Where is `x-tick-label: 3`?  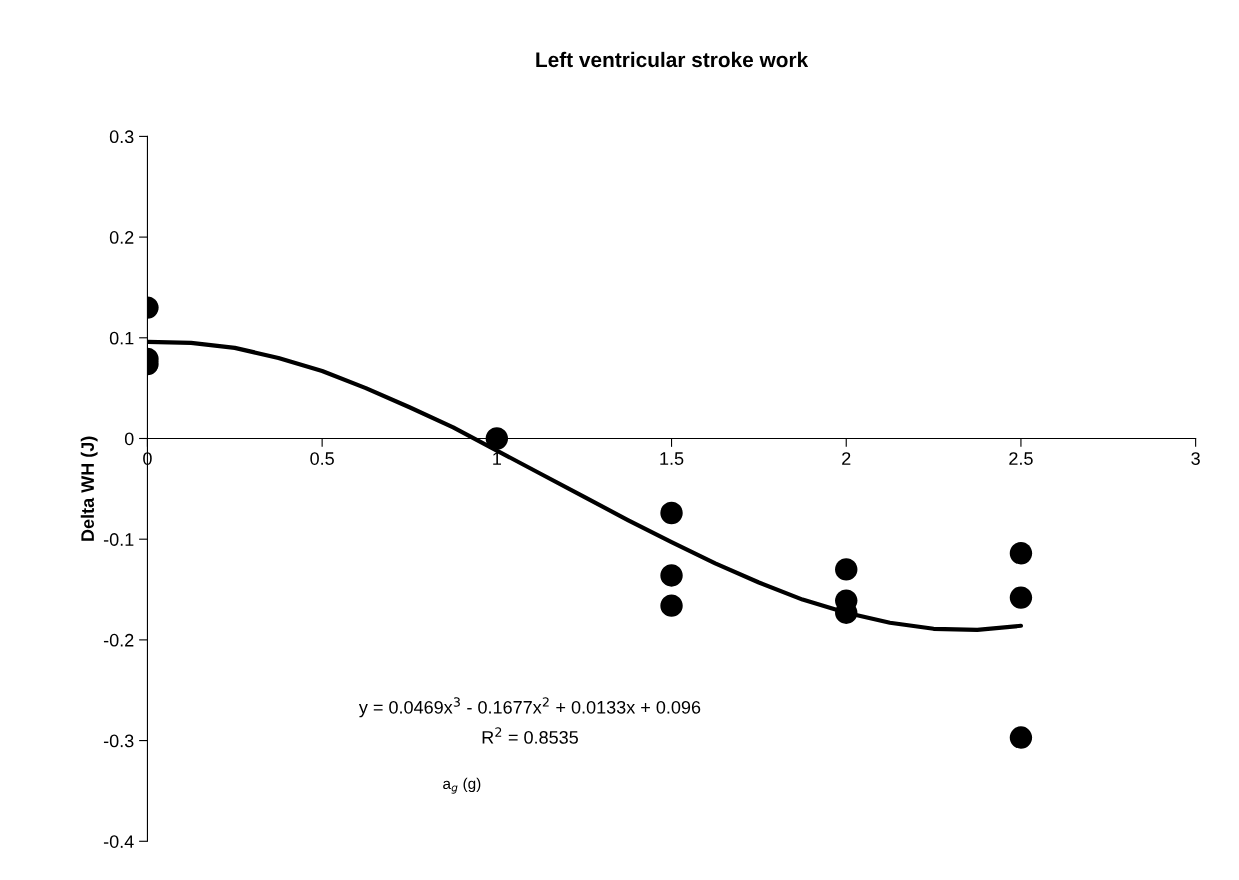
x-tick-label: 3 is located at coordinates (1195, 458).